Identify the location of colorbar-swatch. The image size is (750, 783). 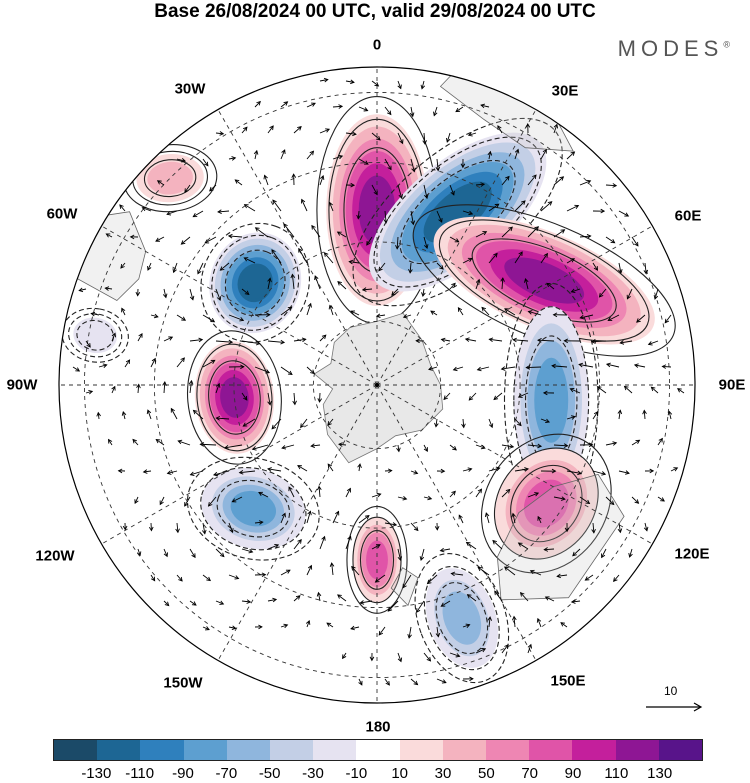
(378, 750).